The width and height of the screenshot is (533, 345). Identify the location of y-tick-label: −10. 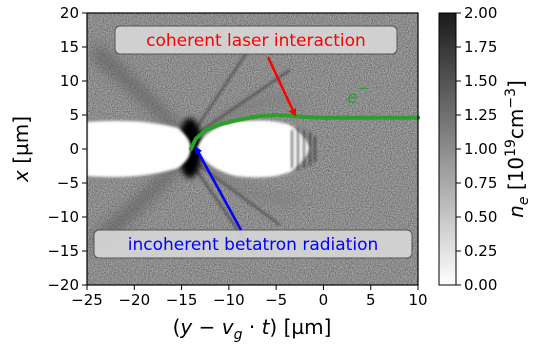
(63, 217).